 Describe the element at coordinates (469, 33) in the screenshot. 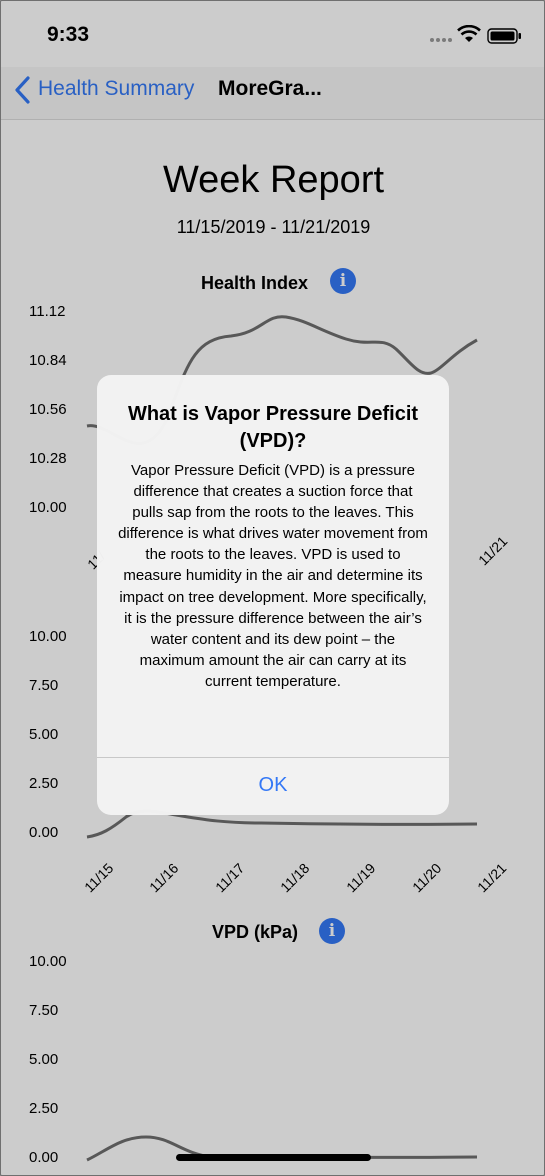

I see `wifi-icon` at that location.